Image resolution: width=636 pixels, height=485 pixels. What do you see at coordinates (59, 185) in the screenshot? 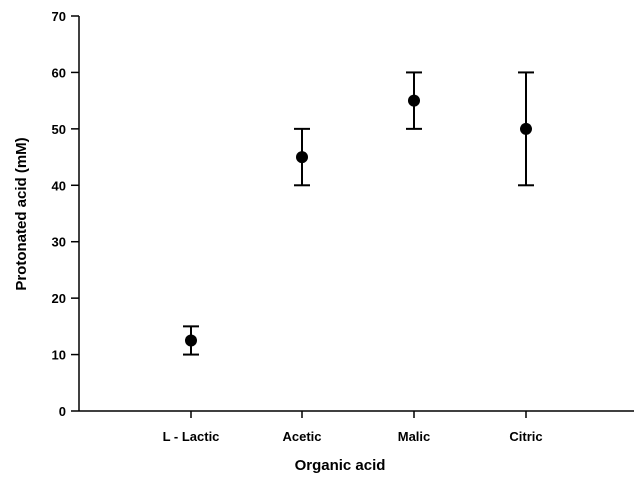
I see `y-tick-label: 40` at bounding box center [59, 185].